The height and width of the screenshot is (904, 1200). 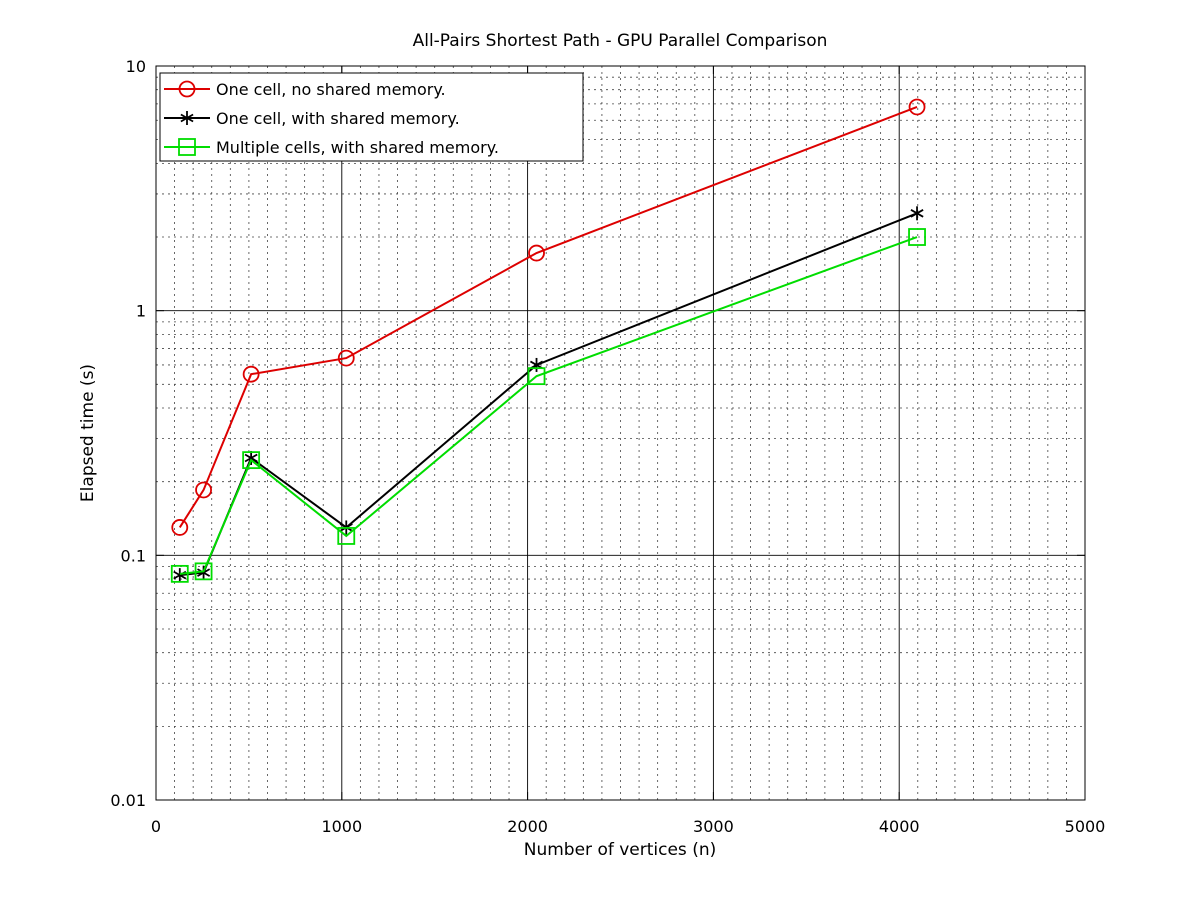 What do you see at coordinates (136, 66) in the screenshot?
I see `y-tick-label: 10` at bounding box center [136, 66].